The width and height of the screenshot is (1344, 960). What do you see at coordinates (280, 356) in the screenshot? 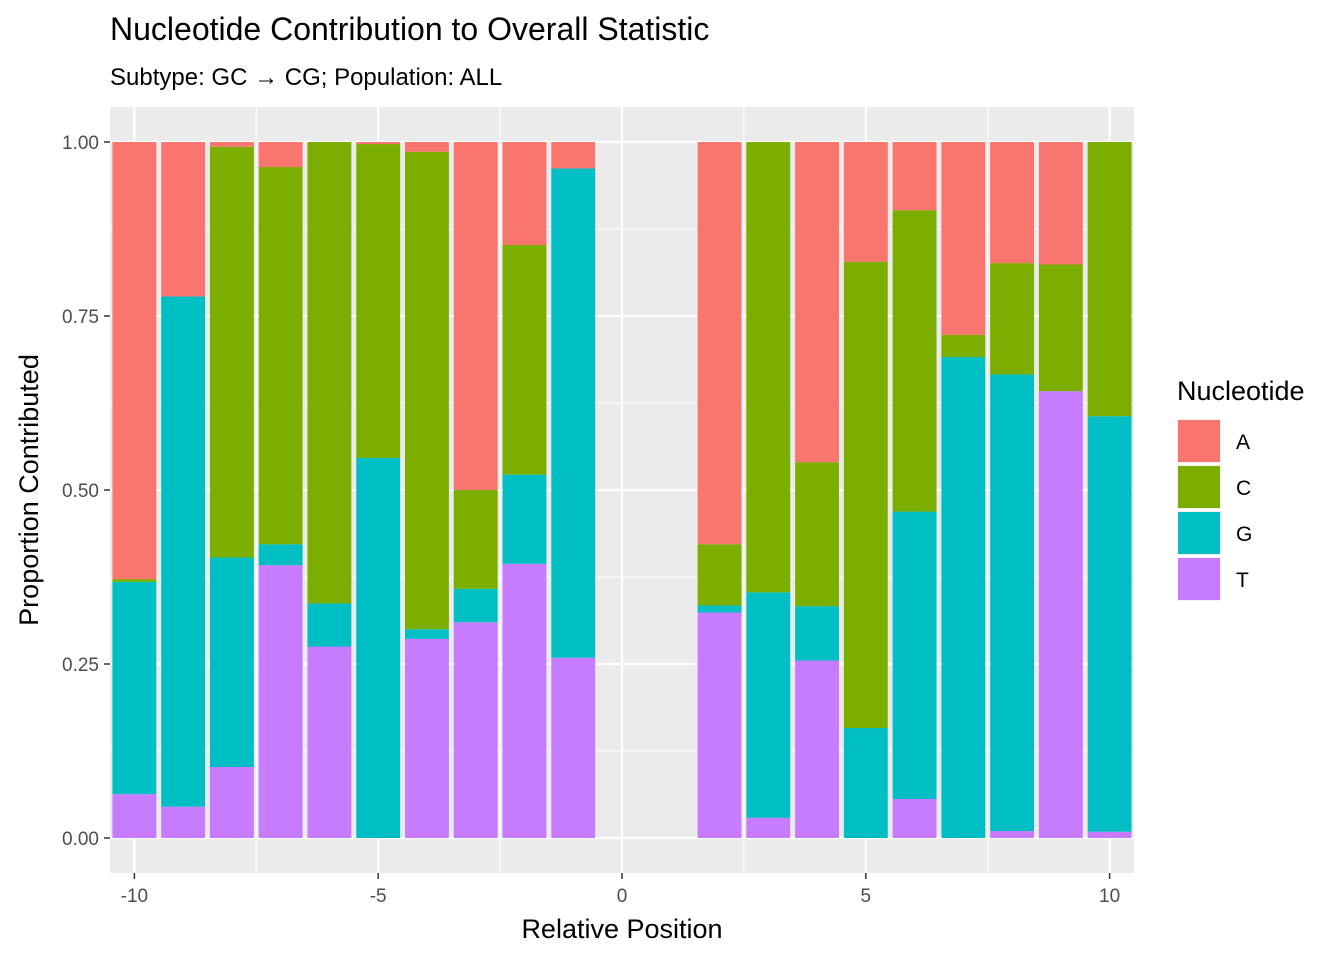
I see `bar-segment-c-pos--7` at bounding box center [280, 356].